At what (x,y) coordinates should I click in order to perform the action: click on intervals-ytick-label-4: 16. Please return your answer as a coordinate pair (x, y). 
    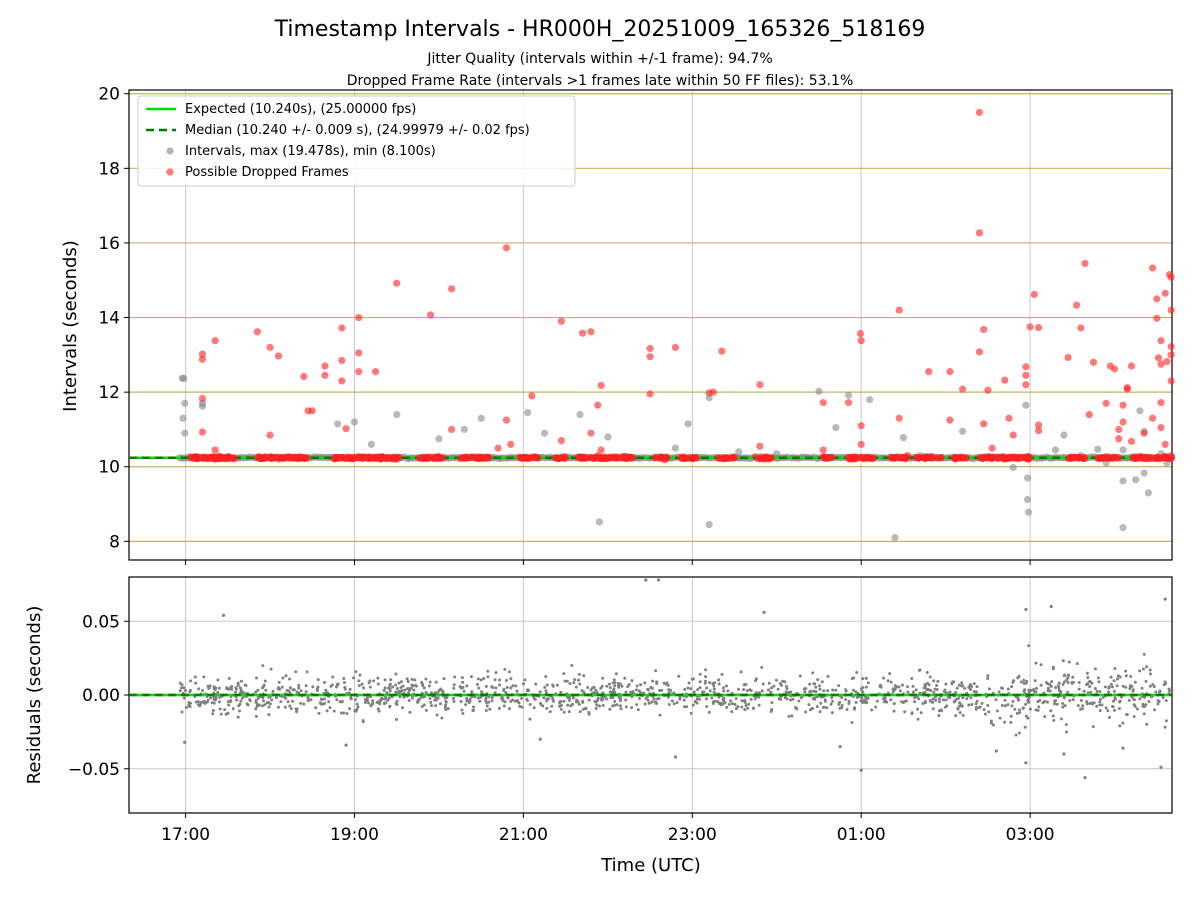
    Looking at the image, I should click on (109, 244).